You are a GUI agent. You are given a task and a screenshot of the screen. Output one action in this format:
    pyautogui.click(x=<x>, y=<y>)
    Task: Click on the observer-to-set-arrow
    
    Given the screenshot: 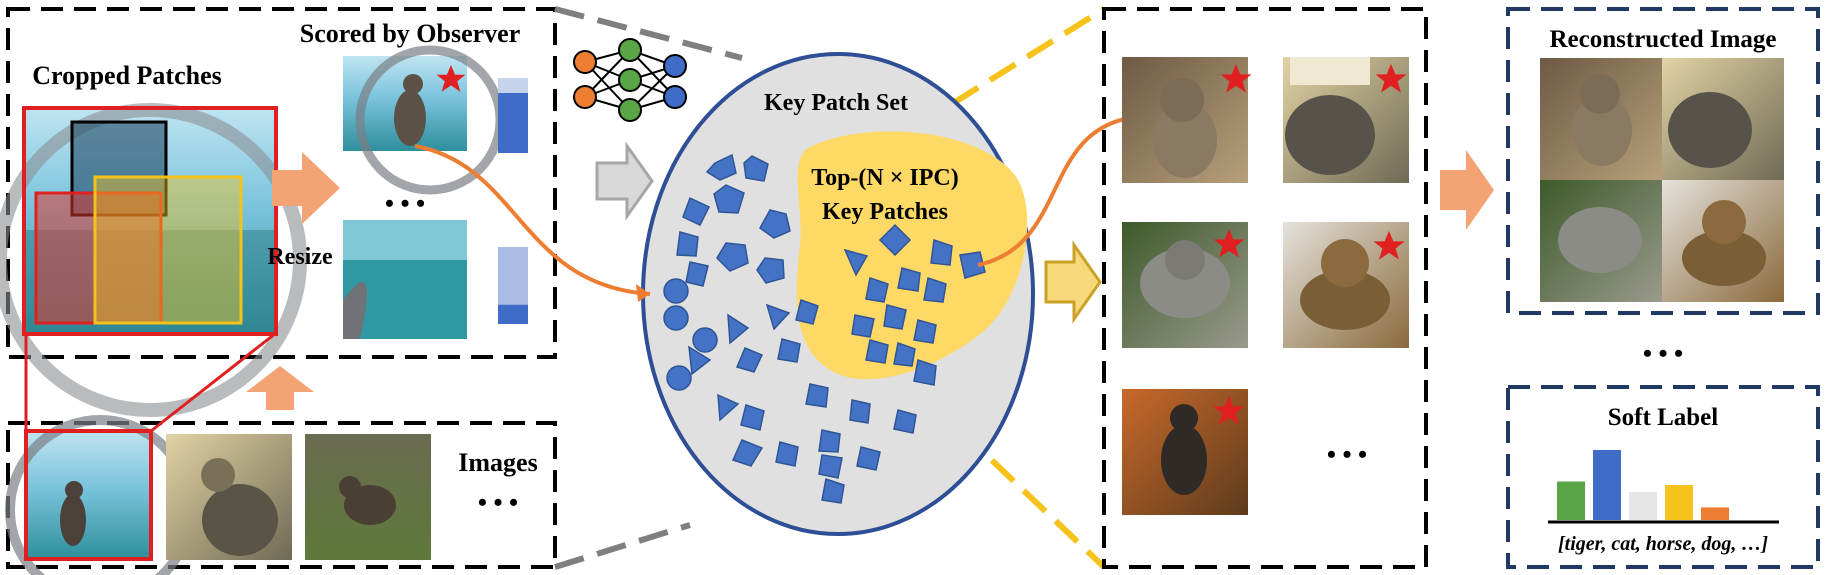 What is the action you would take?
    pyautogui.click(x=532, y=220)
    